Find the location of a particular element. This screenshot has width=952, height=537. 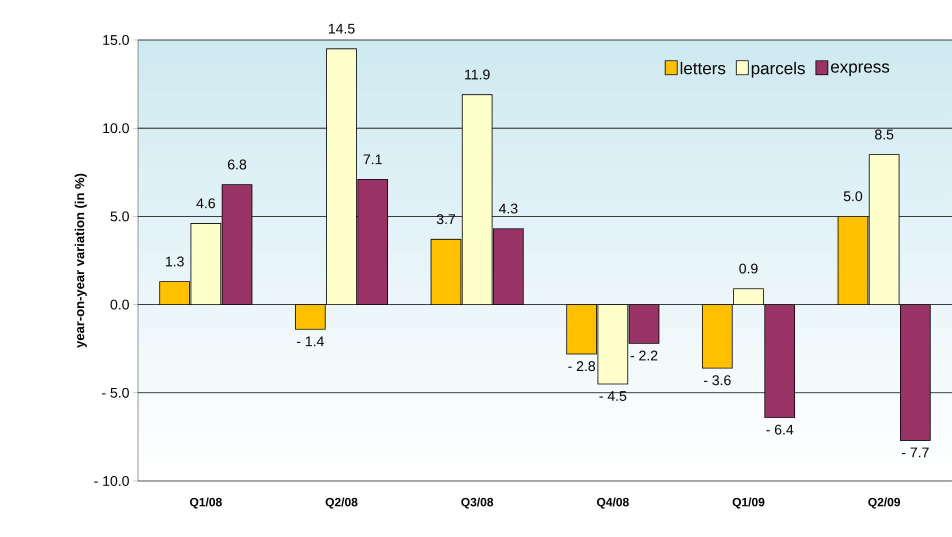

data-label: 6.8 is located at coordinates (237, 165).